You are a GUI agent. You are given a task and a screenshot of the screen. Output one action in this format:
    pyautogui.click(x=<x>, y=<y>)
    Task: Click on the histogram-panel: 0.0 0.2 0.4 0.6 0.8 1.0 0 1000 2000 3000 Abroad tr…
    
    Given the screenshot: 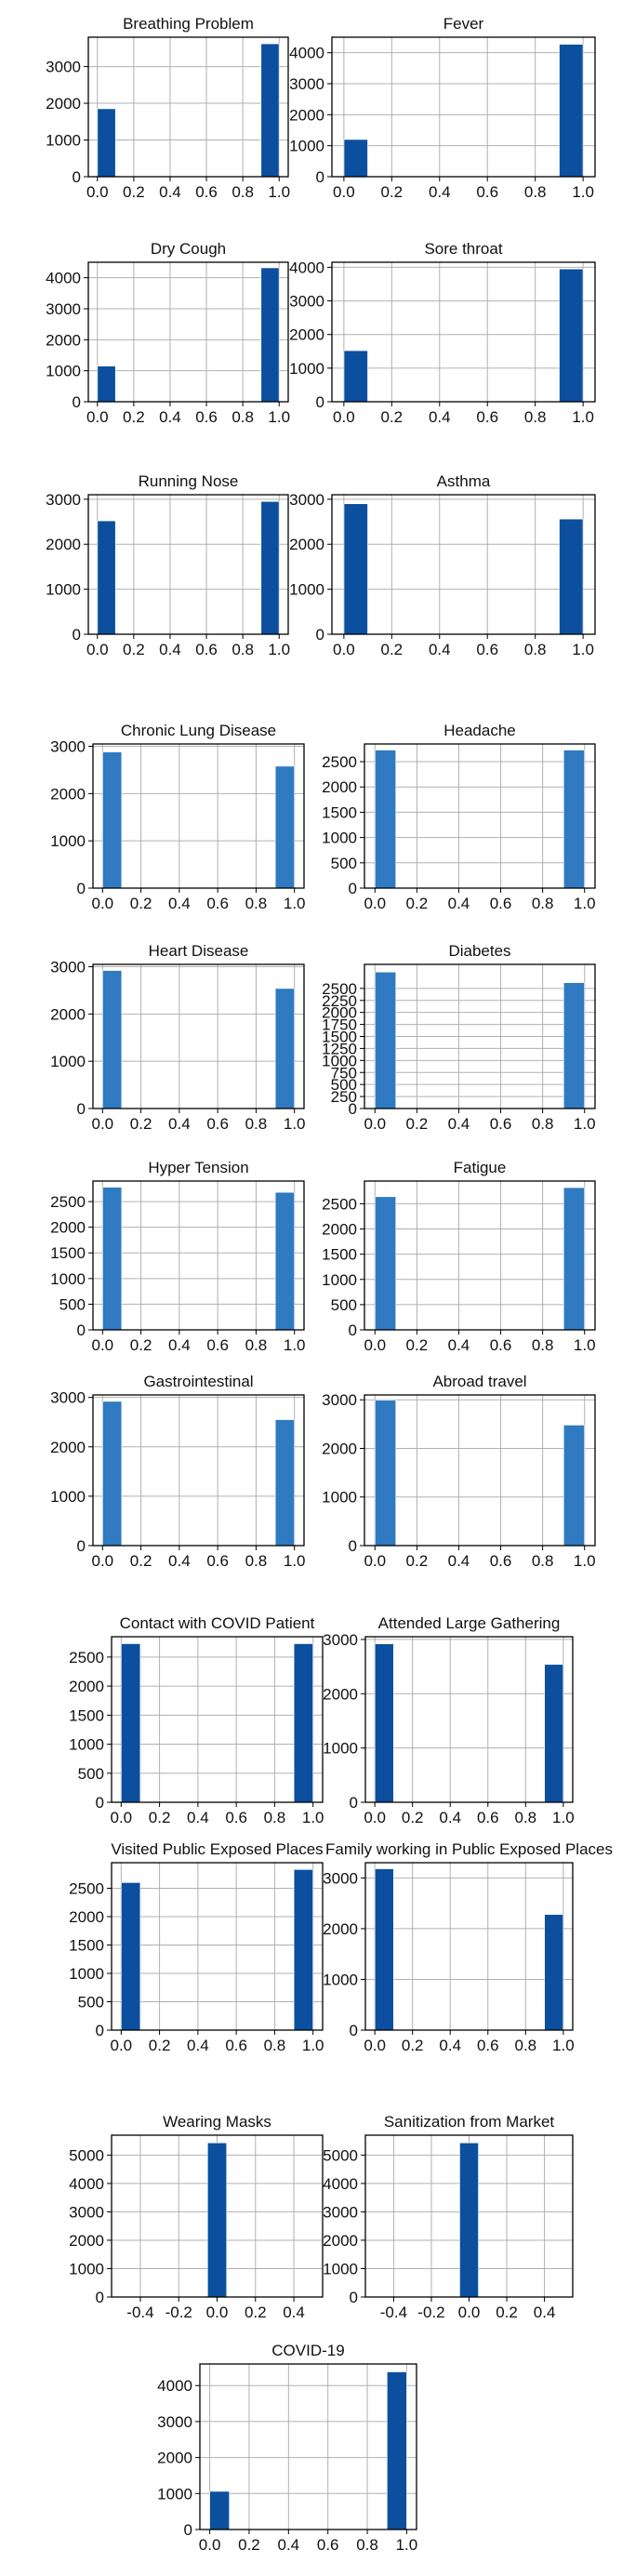 What is the action you would take?
    pyautogui.click(x=459, y=1471)
    